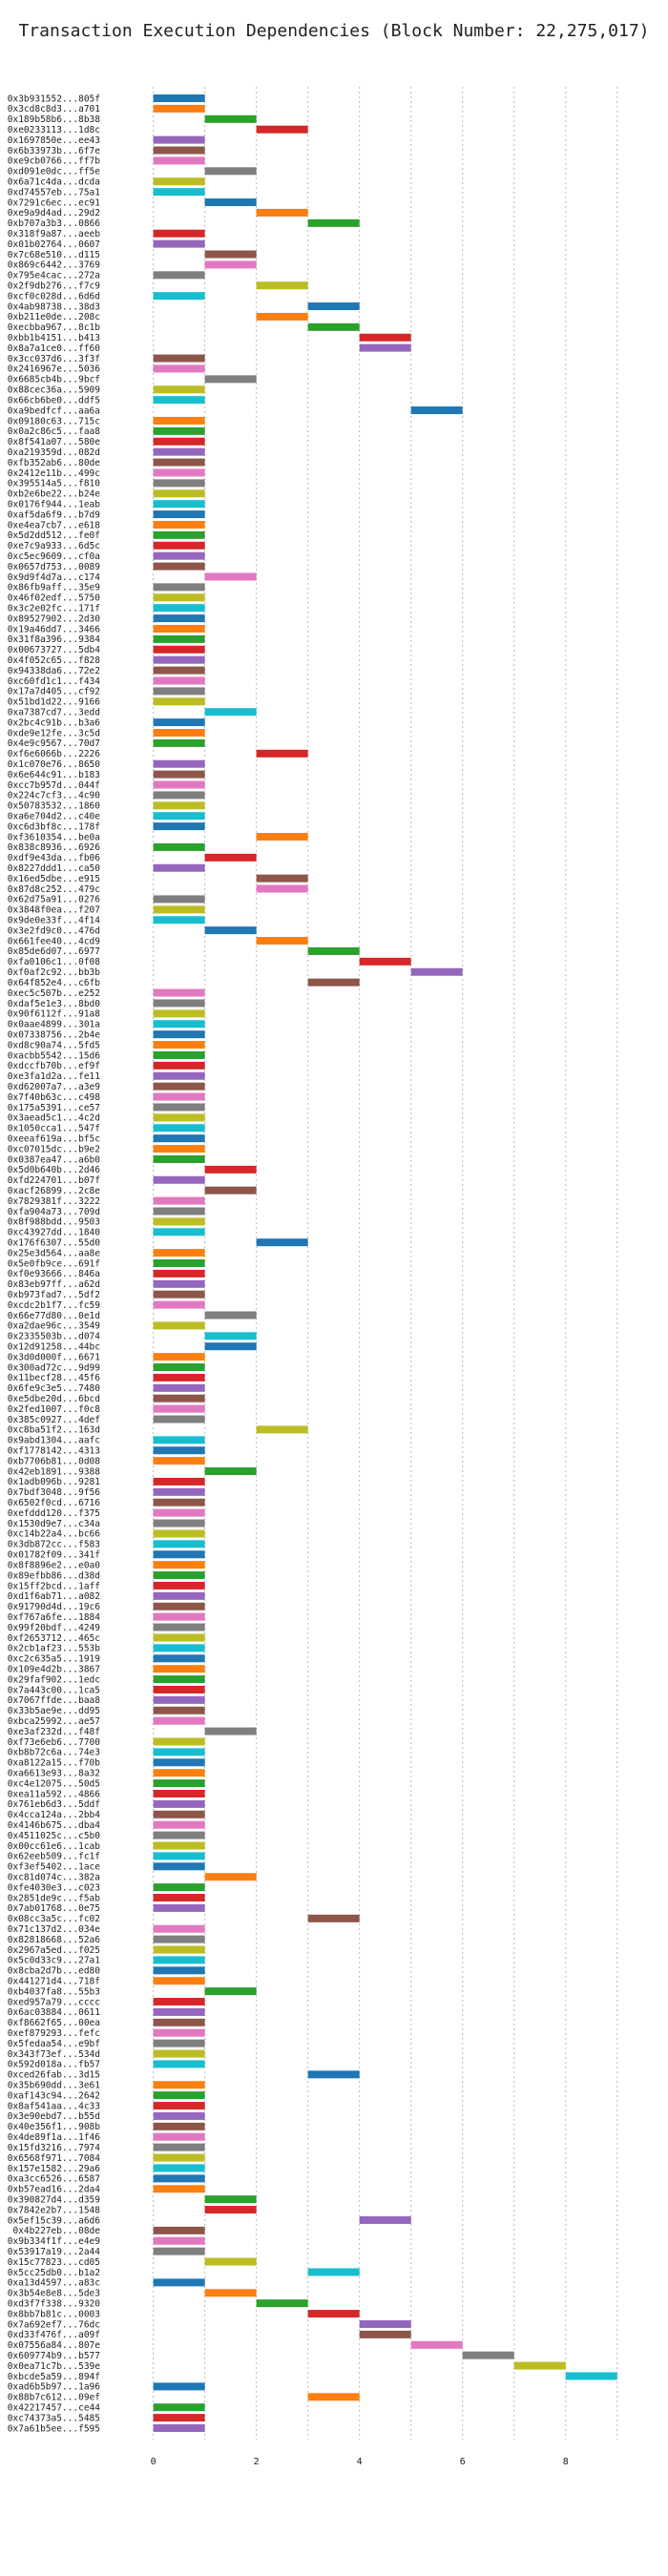  Describe the element at coordinates (54, 140) in the screenshot. I see `transaction-label: 0x1697850e...ee43` at that location.